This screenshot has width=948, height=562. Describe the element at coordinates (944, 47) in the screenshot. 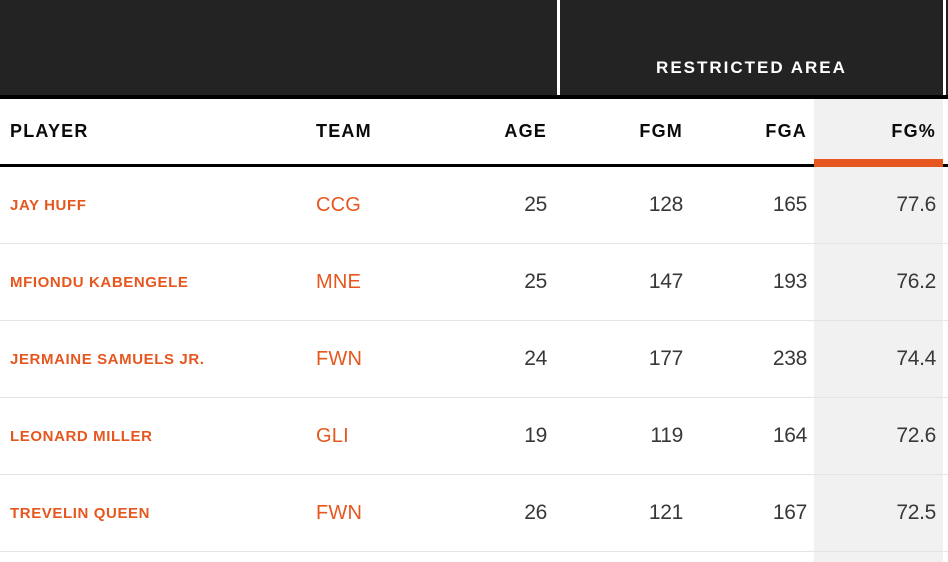

I see `group-divider-right` at that location.